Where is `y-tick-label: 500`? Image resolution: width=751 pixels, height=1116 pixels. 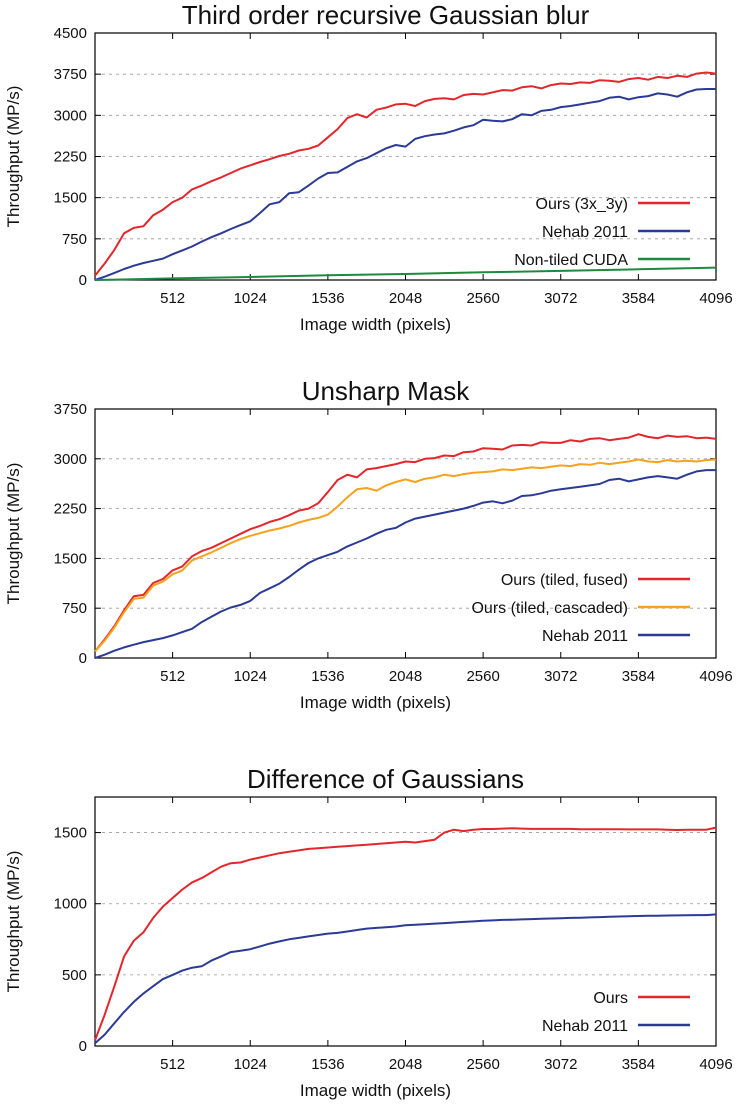 y-tick-label: 500 is located at coordinates (74, 975).